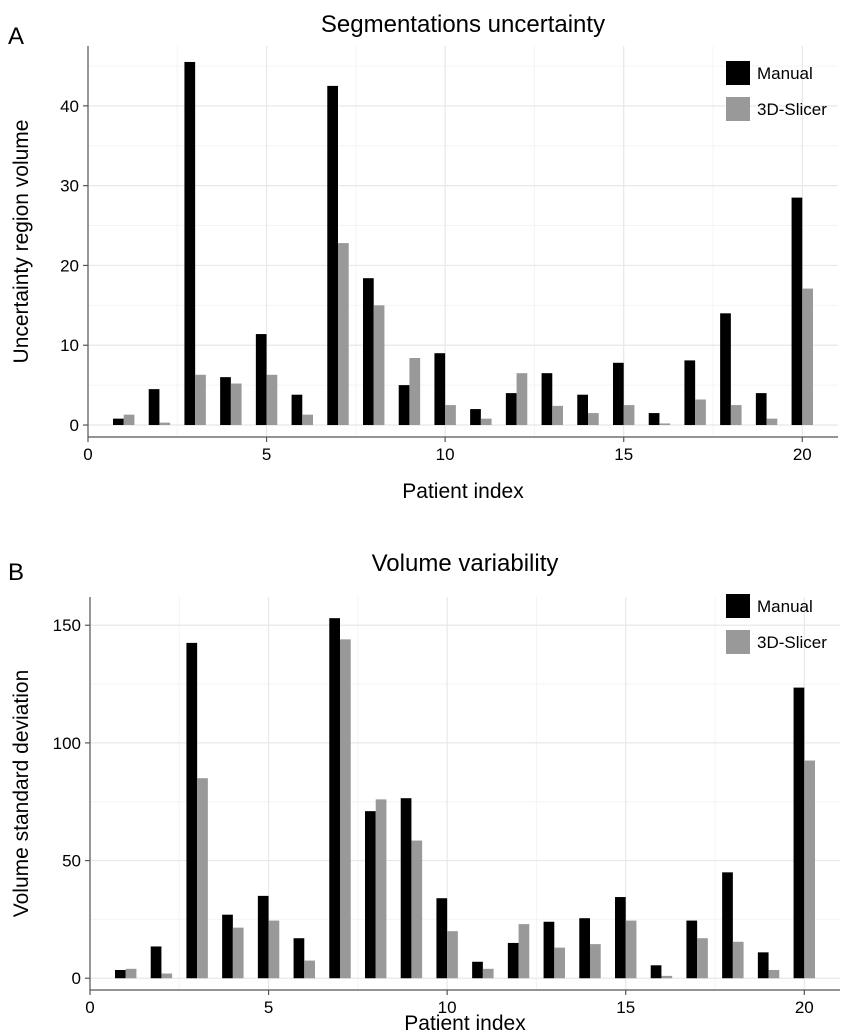 The image size is (850, 1034). I want to click on y-tick-label: 20, so click(69, 265).